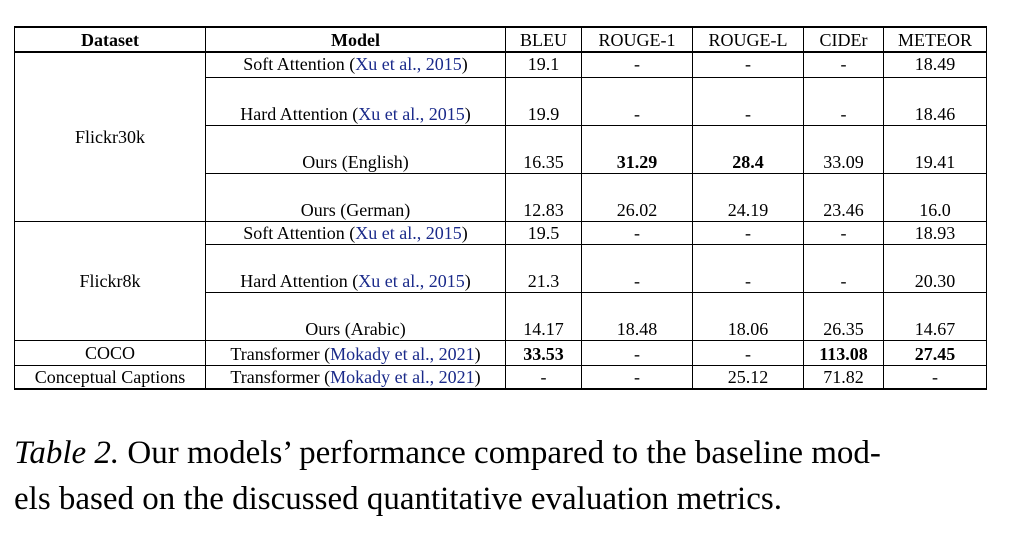 This screenshot has height=558, width=1027. Describe the element at coordinates (748, 377) in the screenshot. I see `rougel-cell: 25.12` at that location.